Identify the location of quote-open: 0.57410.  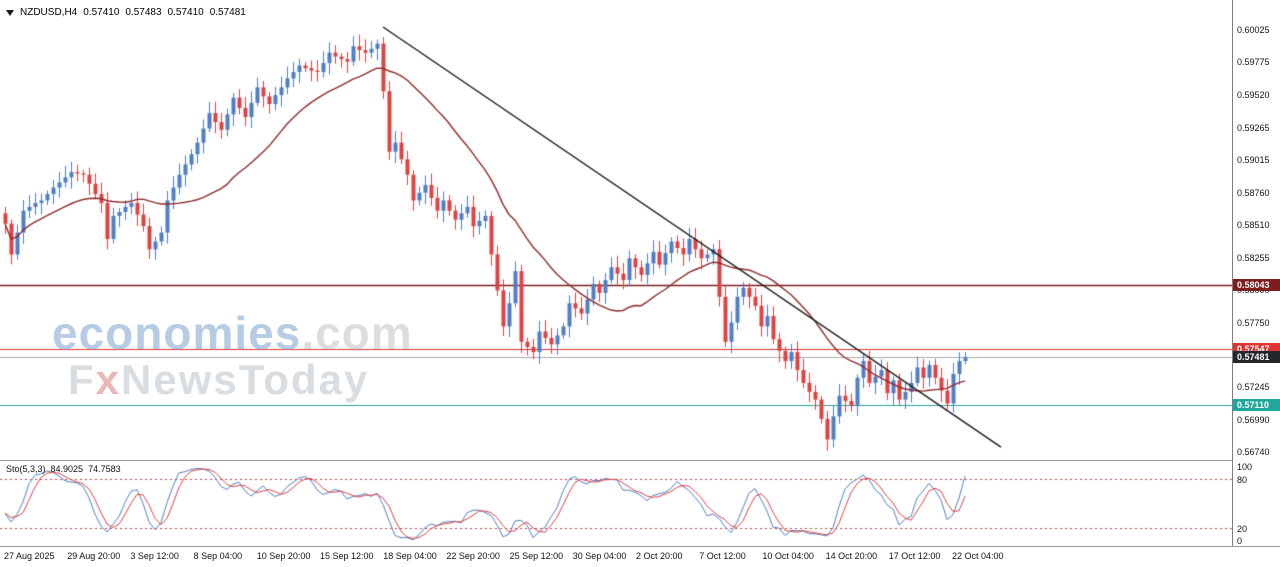
(101, 12).